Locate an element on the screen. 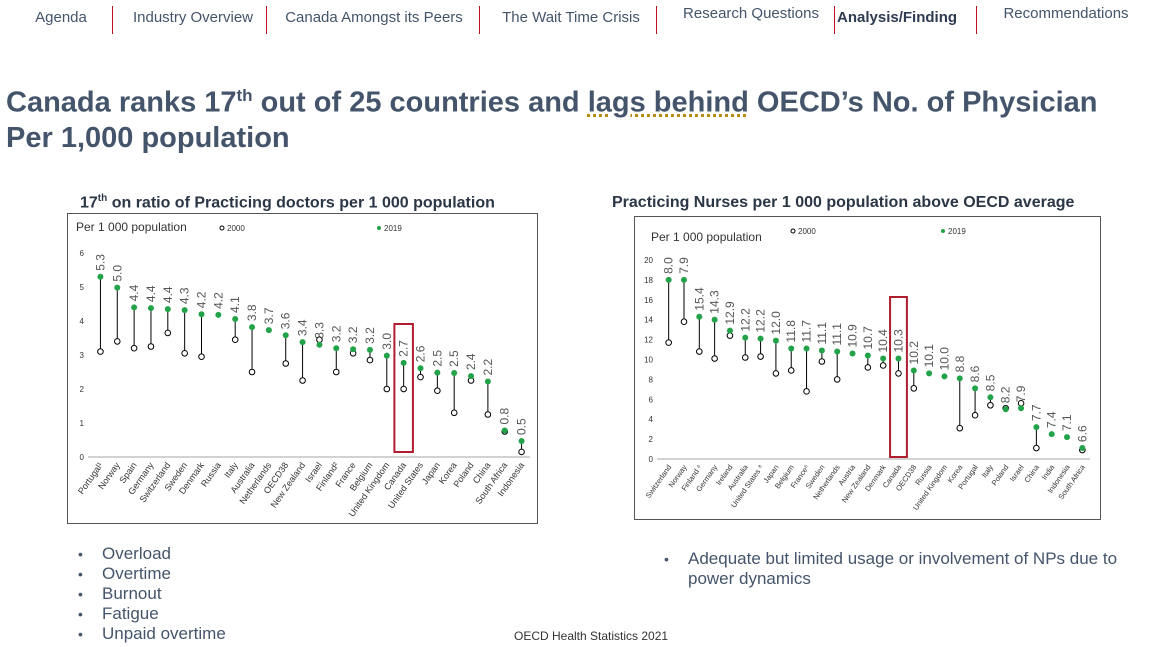 The image size is (1156, 647). canada-highlight-box is located at coordinates (403, 388).